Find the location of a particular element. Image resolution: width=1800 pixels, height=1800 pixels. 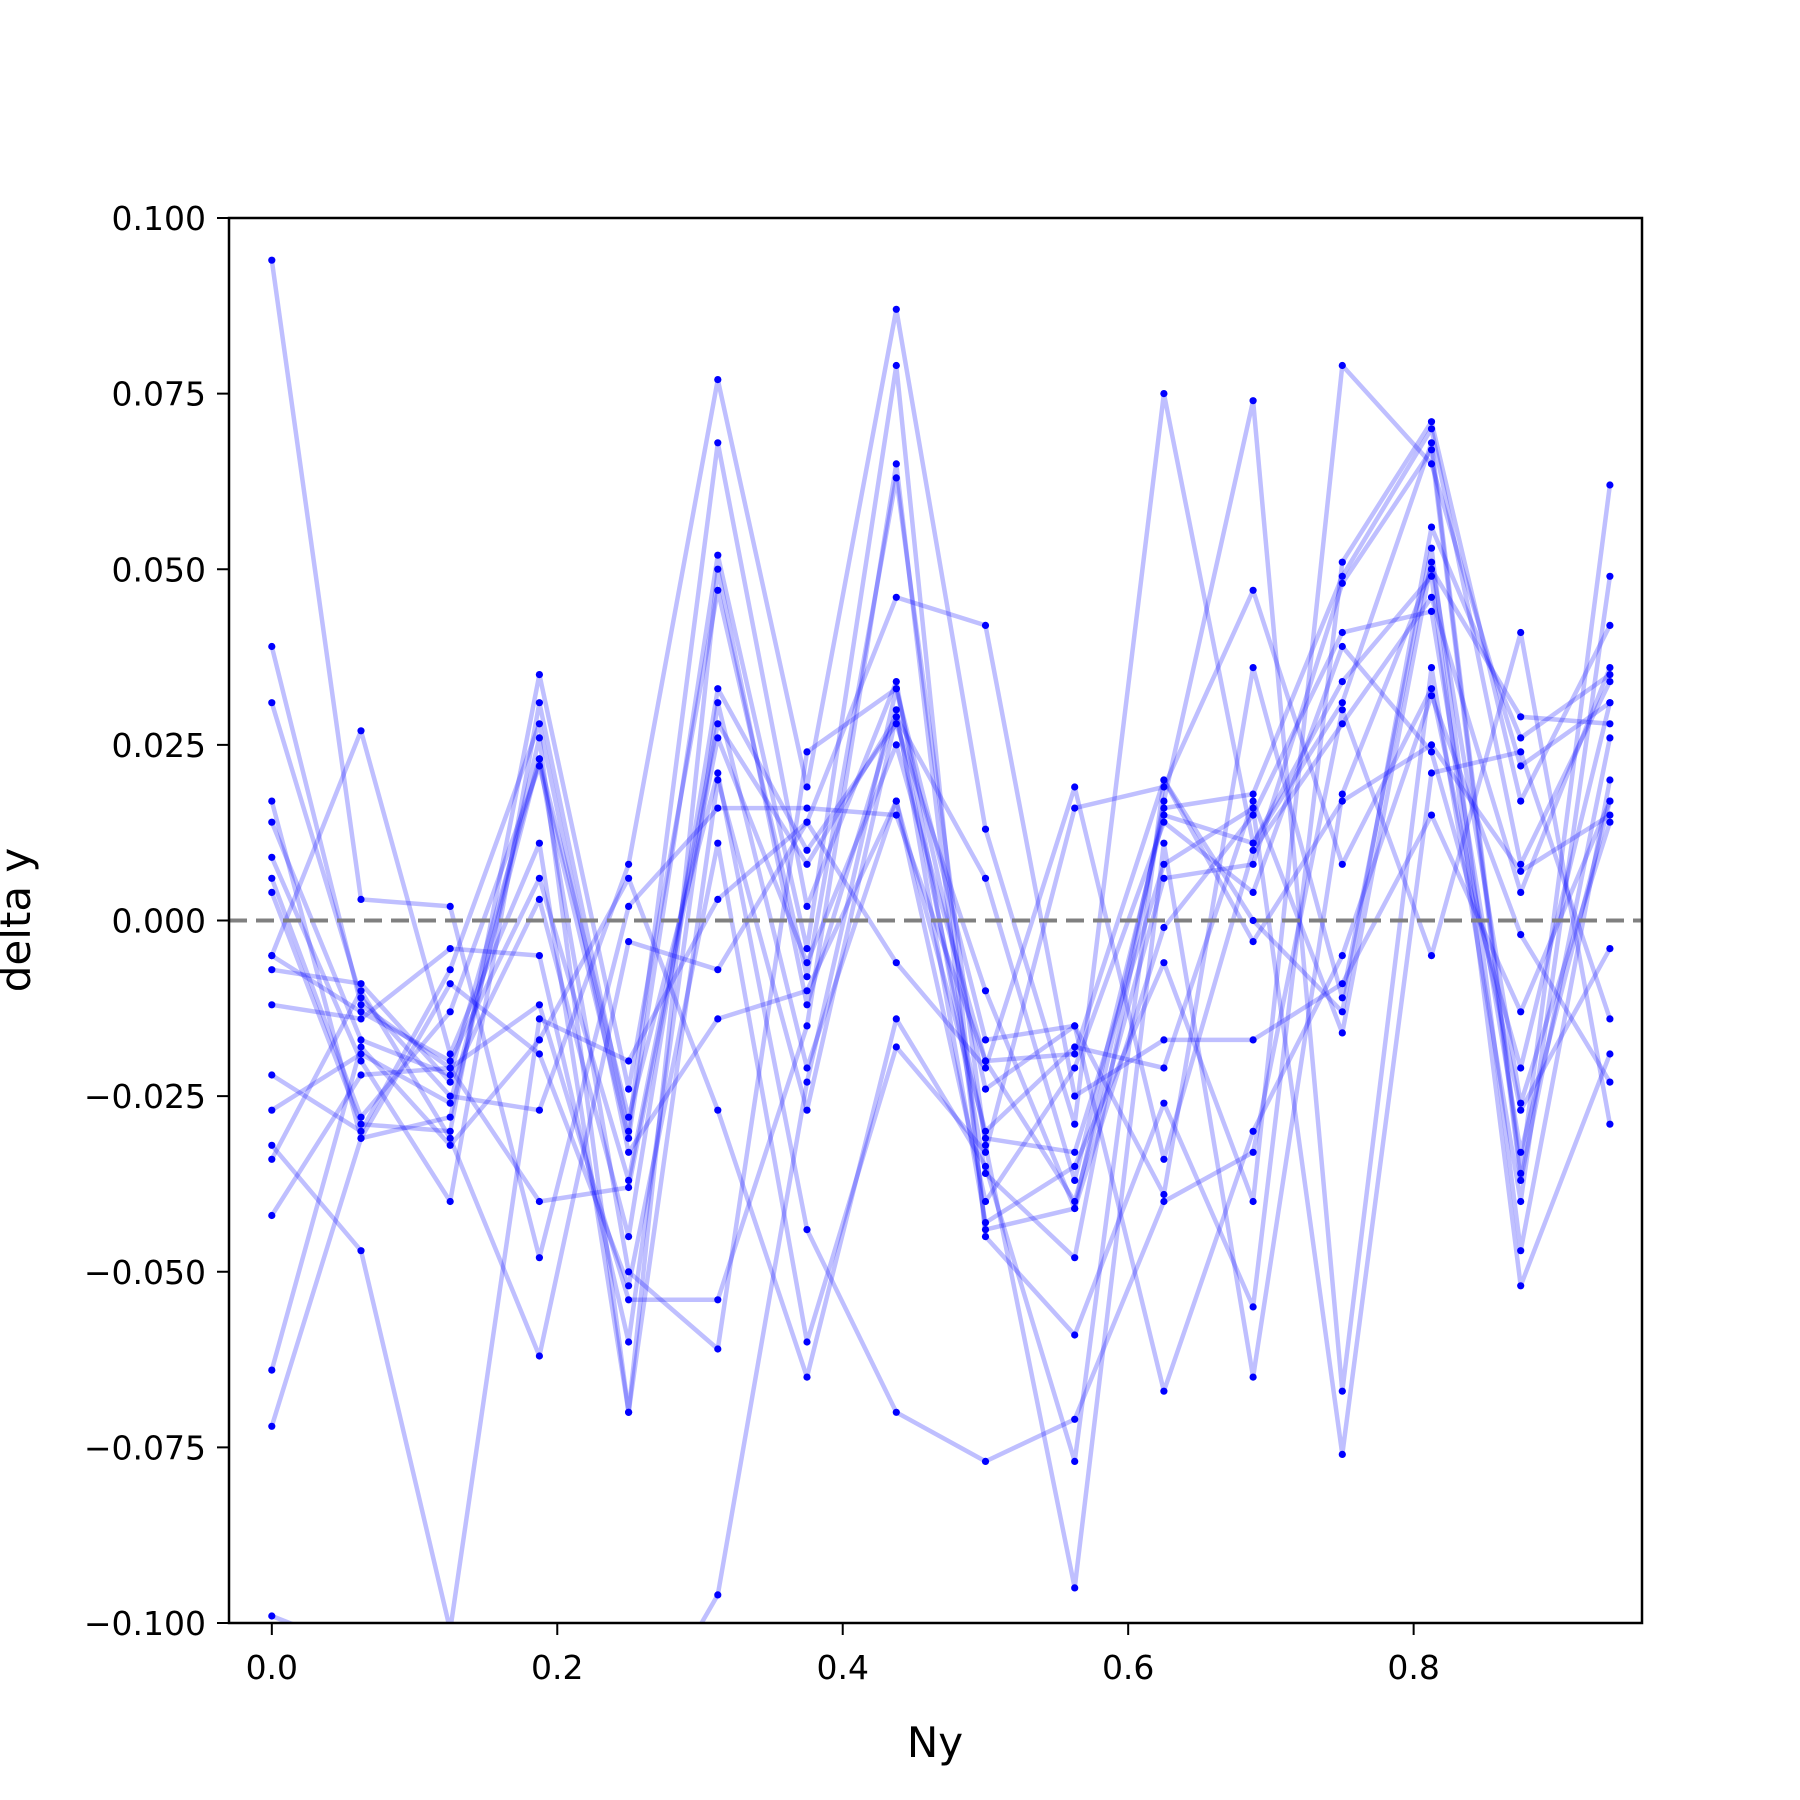

y-tick-label: 0.000 is located at coordinates (159, 921).